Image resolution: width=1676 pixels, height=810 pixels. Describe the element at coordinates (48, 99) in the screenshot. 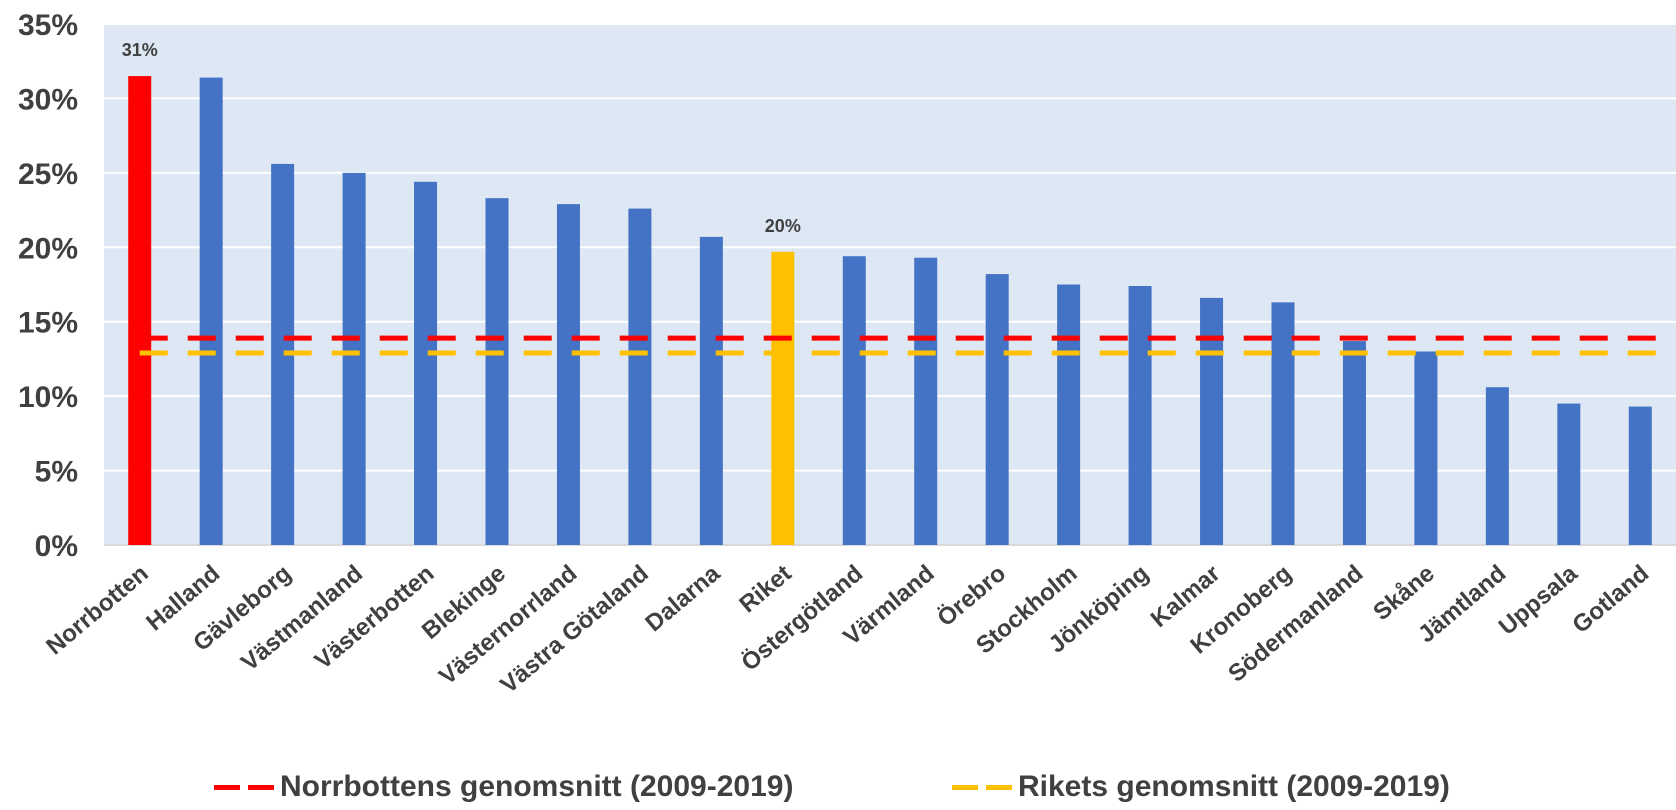

I see `y-tick-label: 30%` at that location.